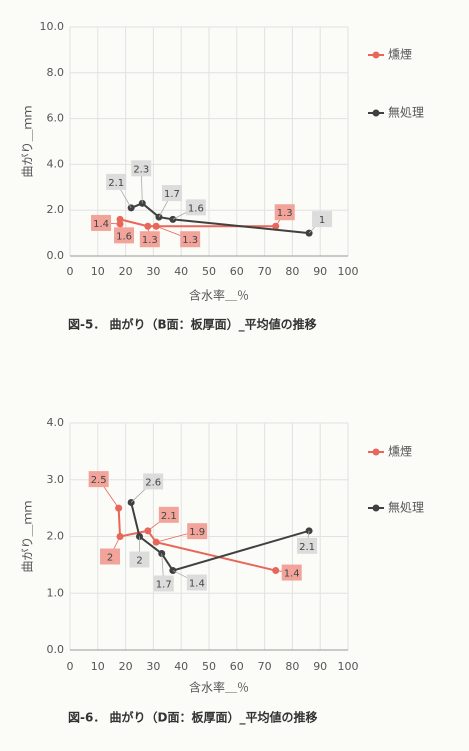 Image resolution: width=469 pixels, height=751 pixels. I want to click on value-label: 2.5, so click(99, 480).